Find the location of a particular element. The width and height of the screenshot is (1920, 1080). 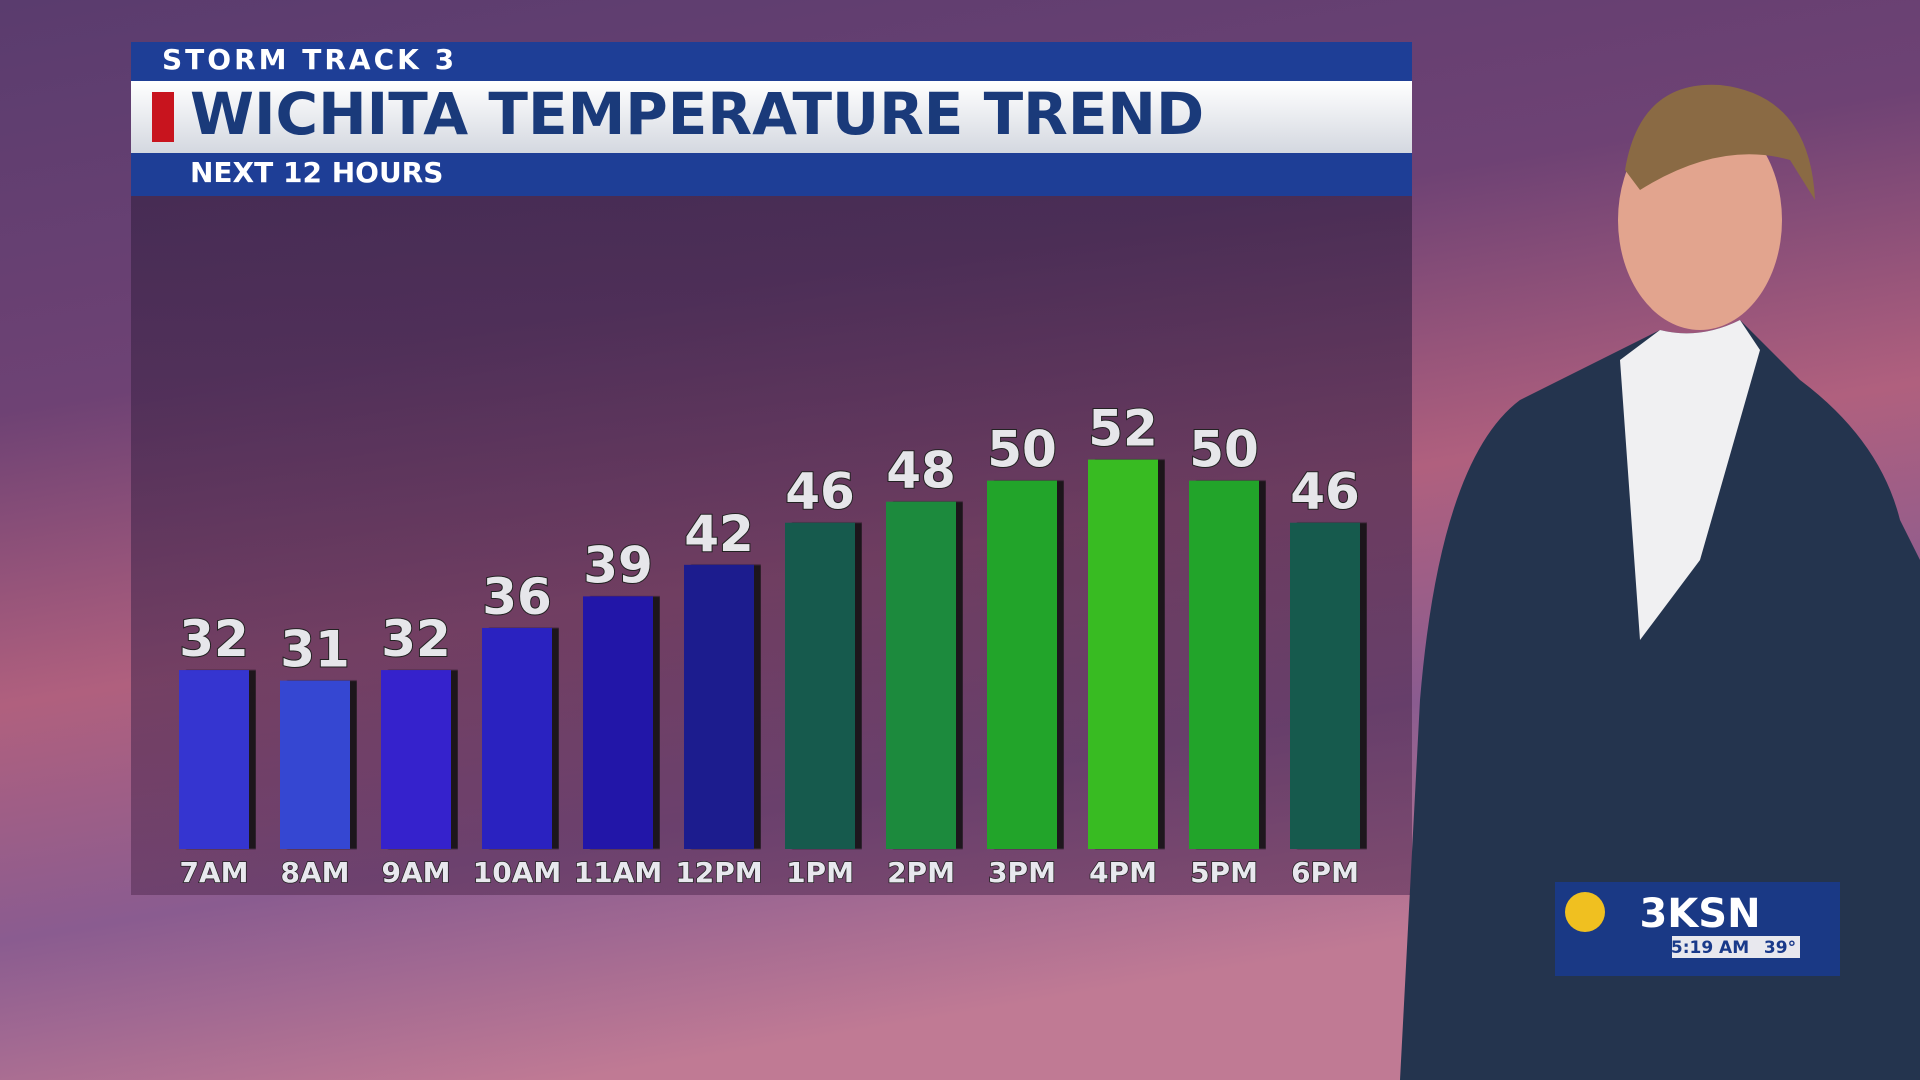

value-label: 48 is located at coordinates (921, 471).